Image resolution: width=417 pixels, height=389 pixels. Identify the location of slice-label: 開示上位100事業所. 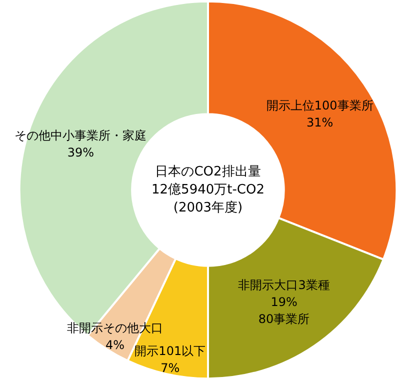
(320, 105).